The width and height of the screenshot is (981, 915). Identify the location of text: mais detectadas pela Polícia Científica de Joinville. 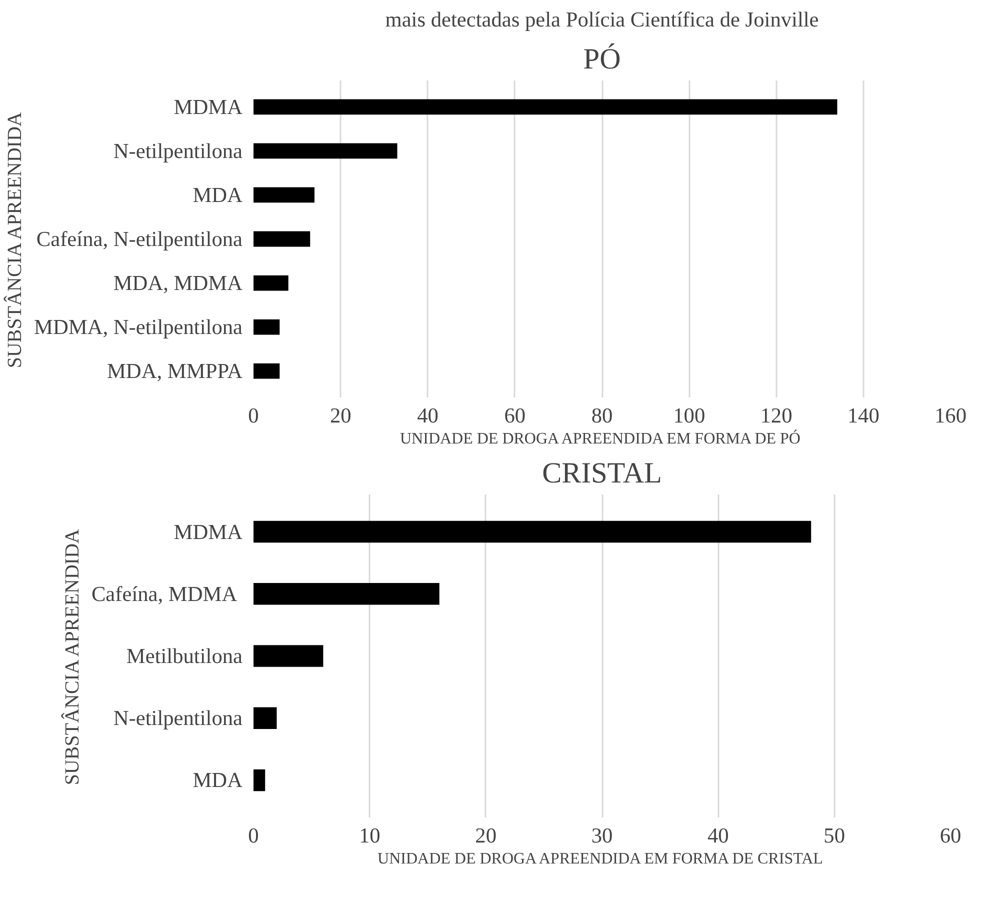
(602, 20).